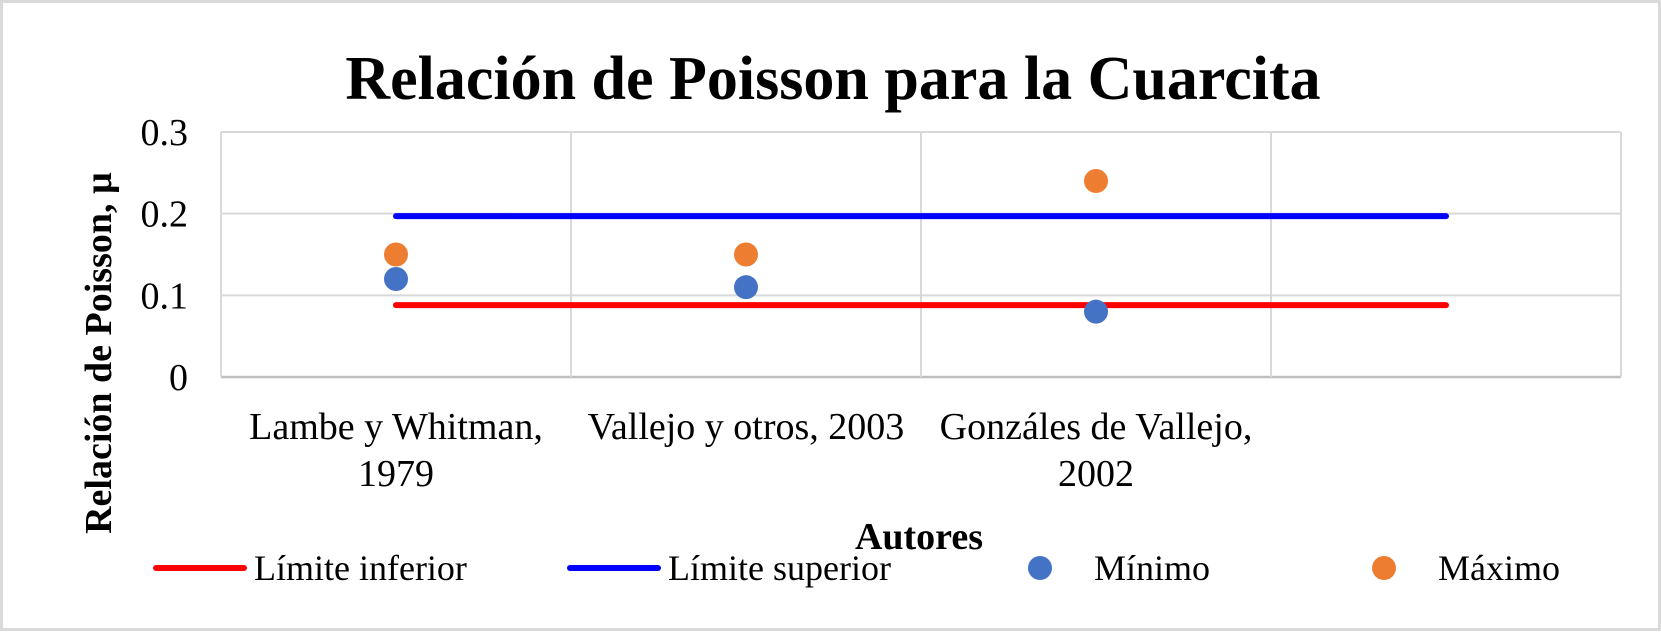  What do you see at coordinates (1096, 474) in the screenshot?
I see `x-tick-label: 2002` at bounding box center [1096, 474].